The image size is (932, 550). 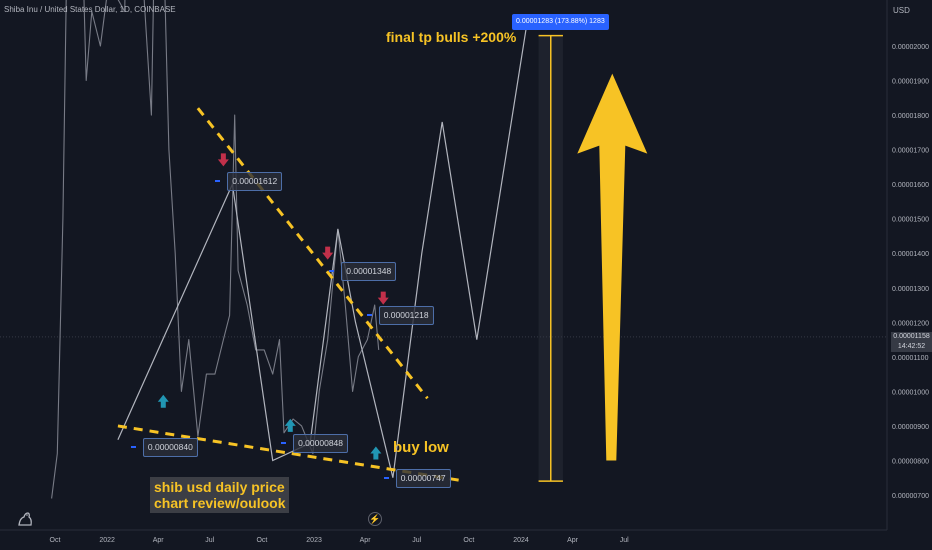 What do you see at coordinates (910, 496) in the screenshot?
I see `price-axis-label-14: 0.00000700` at bounding box center [910, 496].